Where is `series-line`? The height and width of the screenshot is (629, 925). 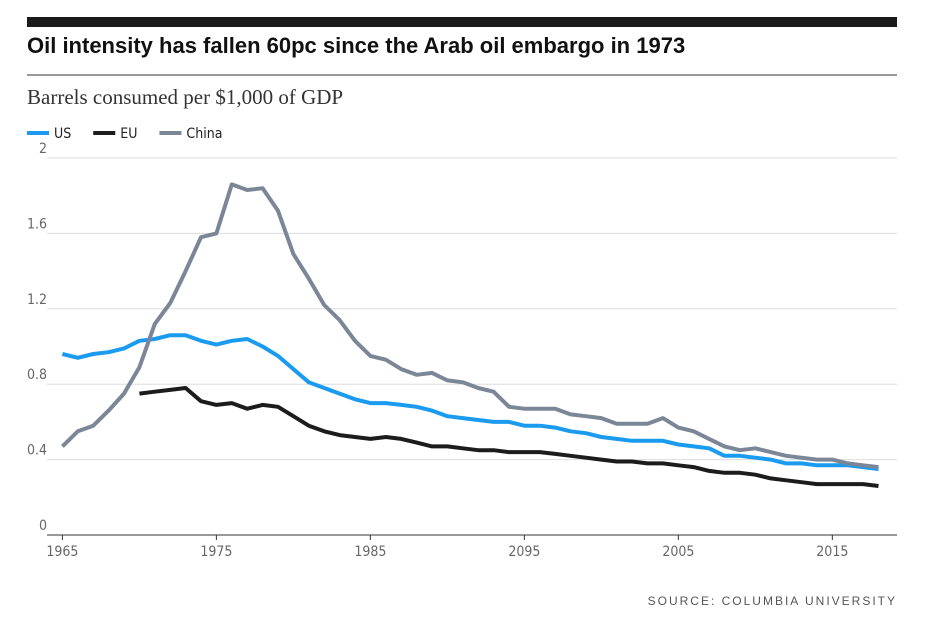 series-line is located at coordinates (509, 437).